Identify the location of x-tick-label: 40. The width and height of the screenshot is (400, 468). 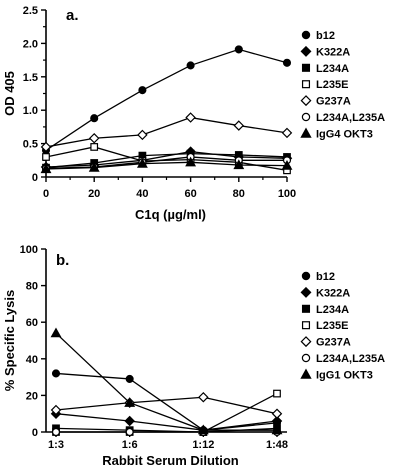
(142, 194).